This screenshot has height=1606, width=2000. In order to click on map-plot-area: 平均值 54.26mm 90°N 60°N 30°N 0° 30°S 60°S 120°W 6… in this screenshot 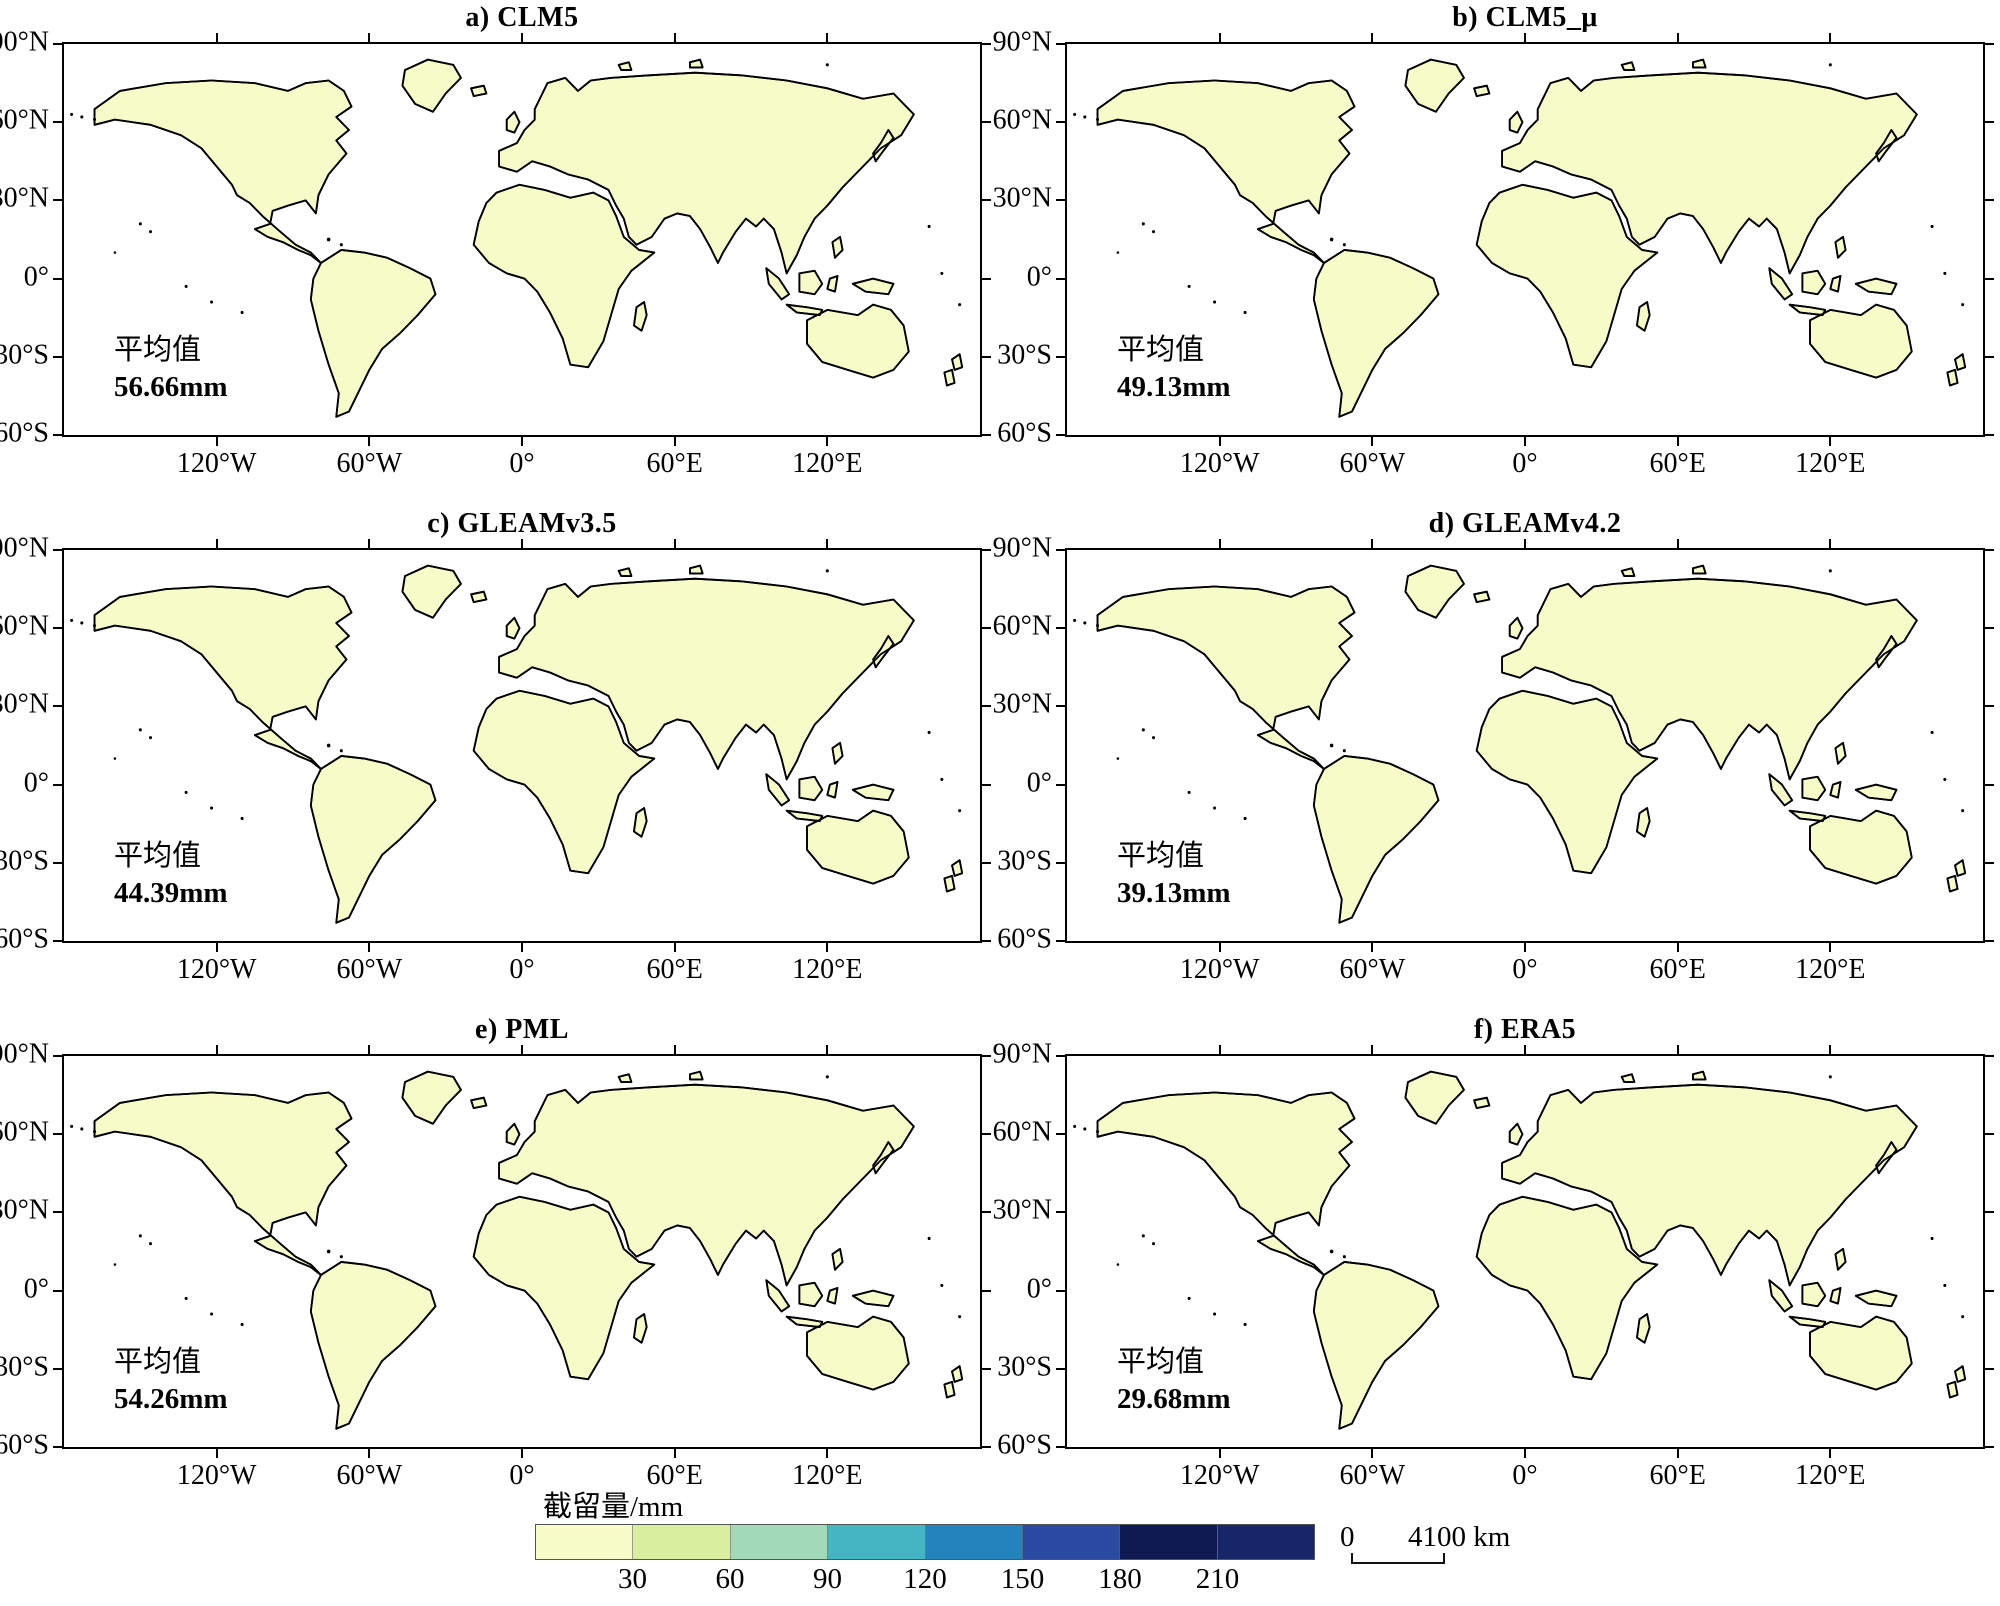, I will do `click(495, 1265)`.